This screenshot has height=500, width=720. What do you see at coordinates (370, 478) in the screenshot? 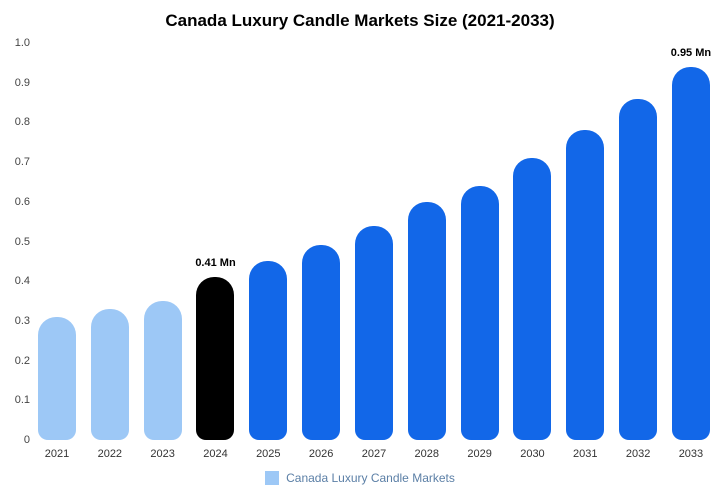
I see `legend-label: Canada Luxury Candle Markets` at bounding box center [370, 478].